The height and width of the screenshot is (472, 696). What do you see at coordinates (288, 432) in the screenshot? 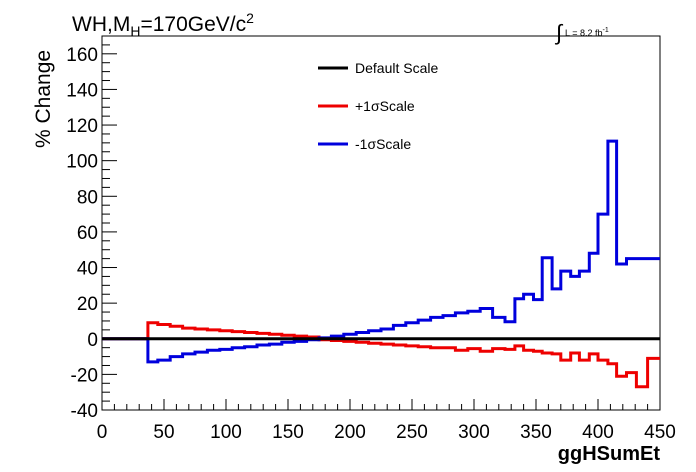
I see `x-tick-label: 150` at bounding box center [288, 432].